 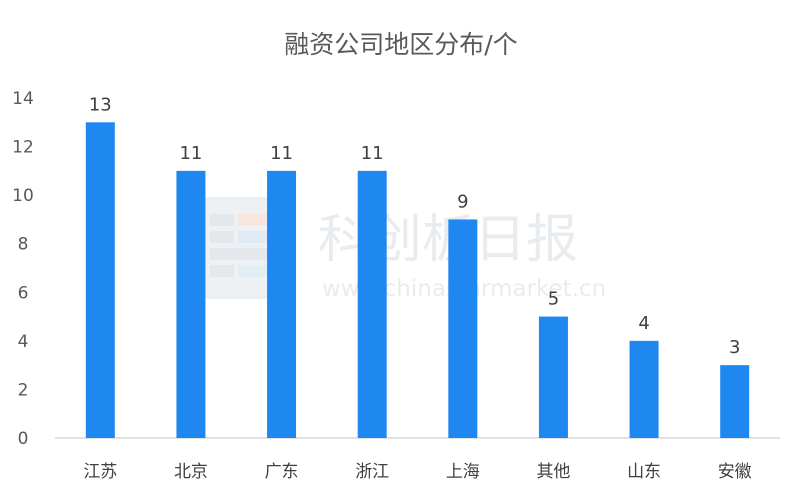 I want to click on x-tick-label: 山东, so click(x=644, y=472).